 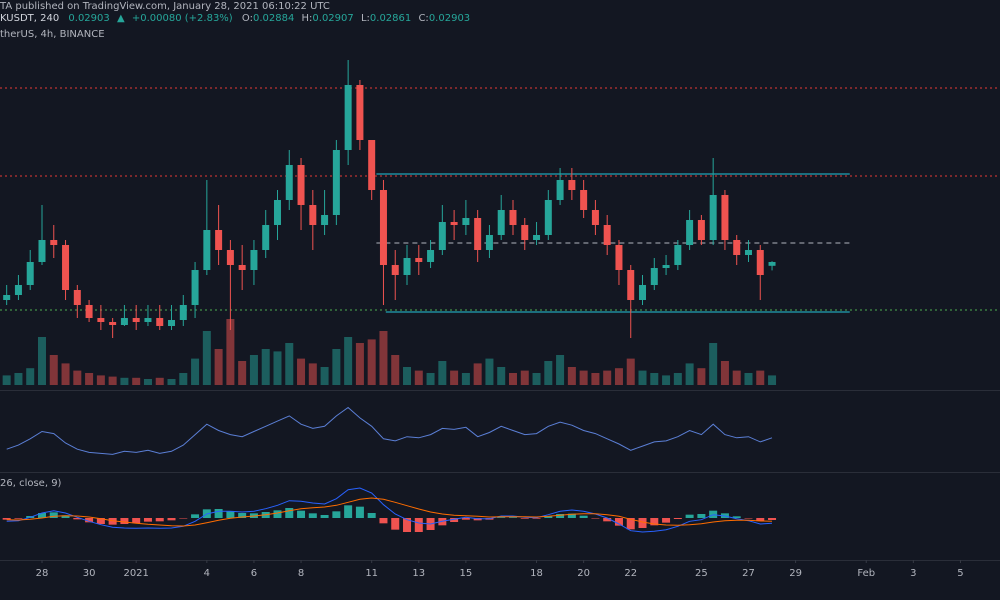 I want to click on x-tick-label: 27, so click(x=748, y=573).